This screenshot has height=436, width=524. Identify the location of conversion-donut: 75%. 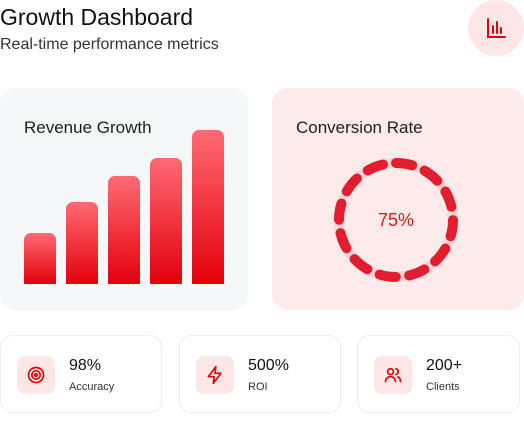
(396, 220).